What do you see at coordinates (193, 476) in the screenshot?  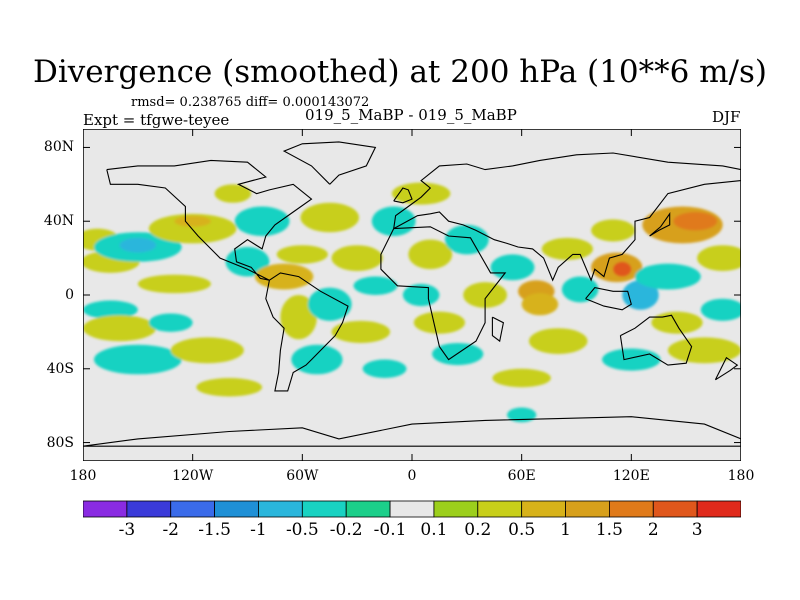 I see `lon-tick-label: 120W` at bounding box center [193, 476].